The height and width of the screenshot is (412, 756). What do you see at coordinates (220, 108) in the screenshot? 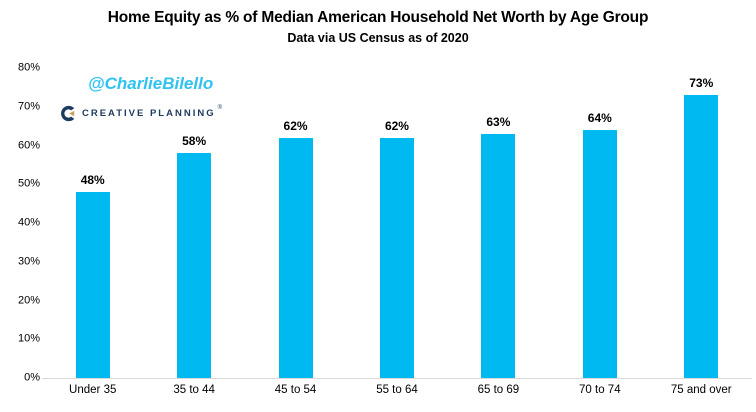
I see `trademark-symbol: ®` at bounding box center [220, 108].